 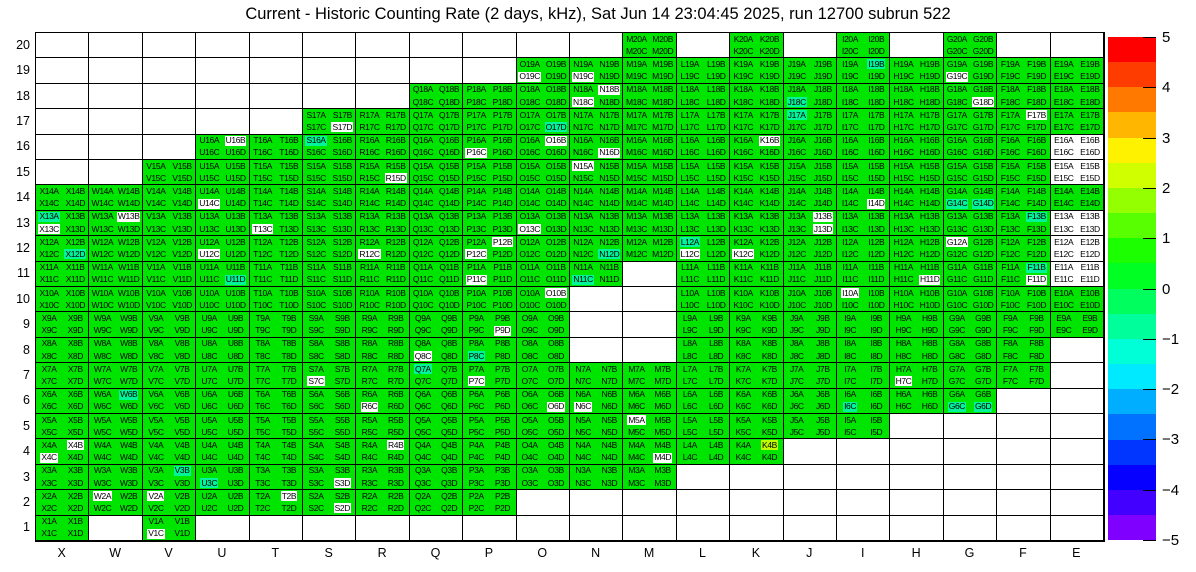 I want to click on colorbar-tick, so click(x=1149, y=289).